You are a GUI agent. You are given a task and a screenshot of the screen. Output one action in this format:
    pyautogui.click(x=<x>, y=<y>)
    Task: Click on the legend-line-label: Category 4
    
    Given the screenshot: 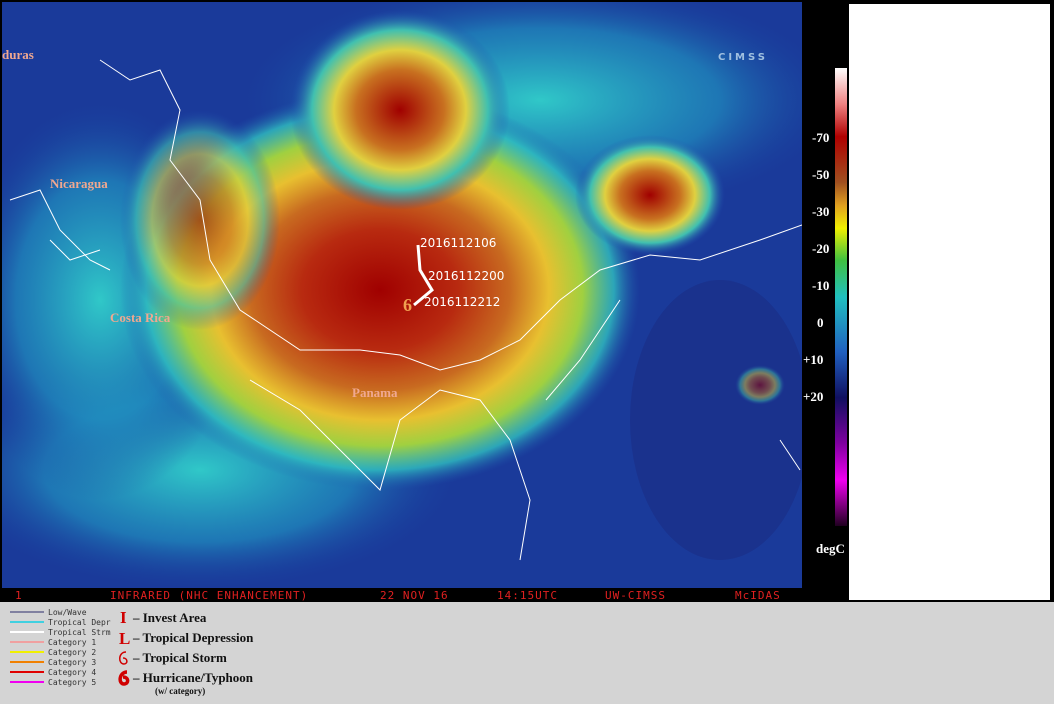 What is the action you would take?
    pyautogui.click(x=72, y=672)
    